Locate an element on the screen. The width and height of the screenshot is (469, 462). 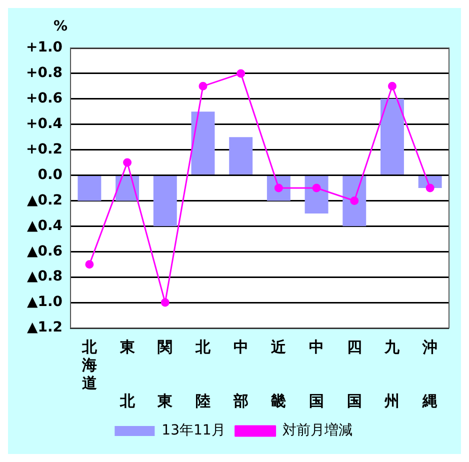
y-tick-label: +0.6 is located at coordinates (44, 98).